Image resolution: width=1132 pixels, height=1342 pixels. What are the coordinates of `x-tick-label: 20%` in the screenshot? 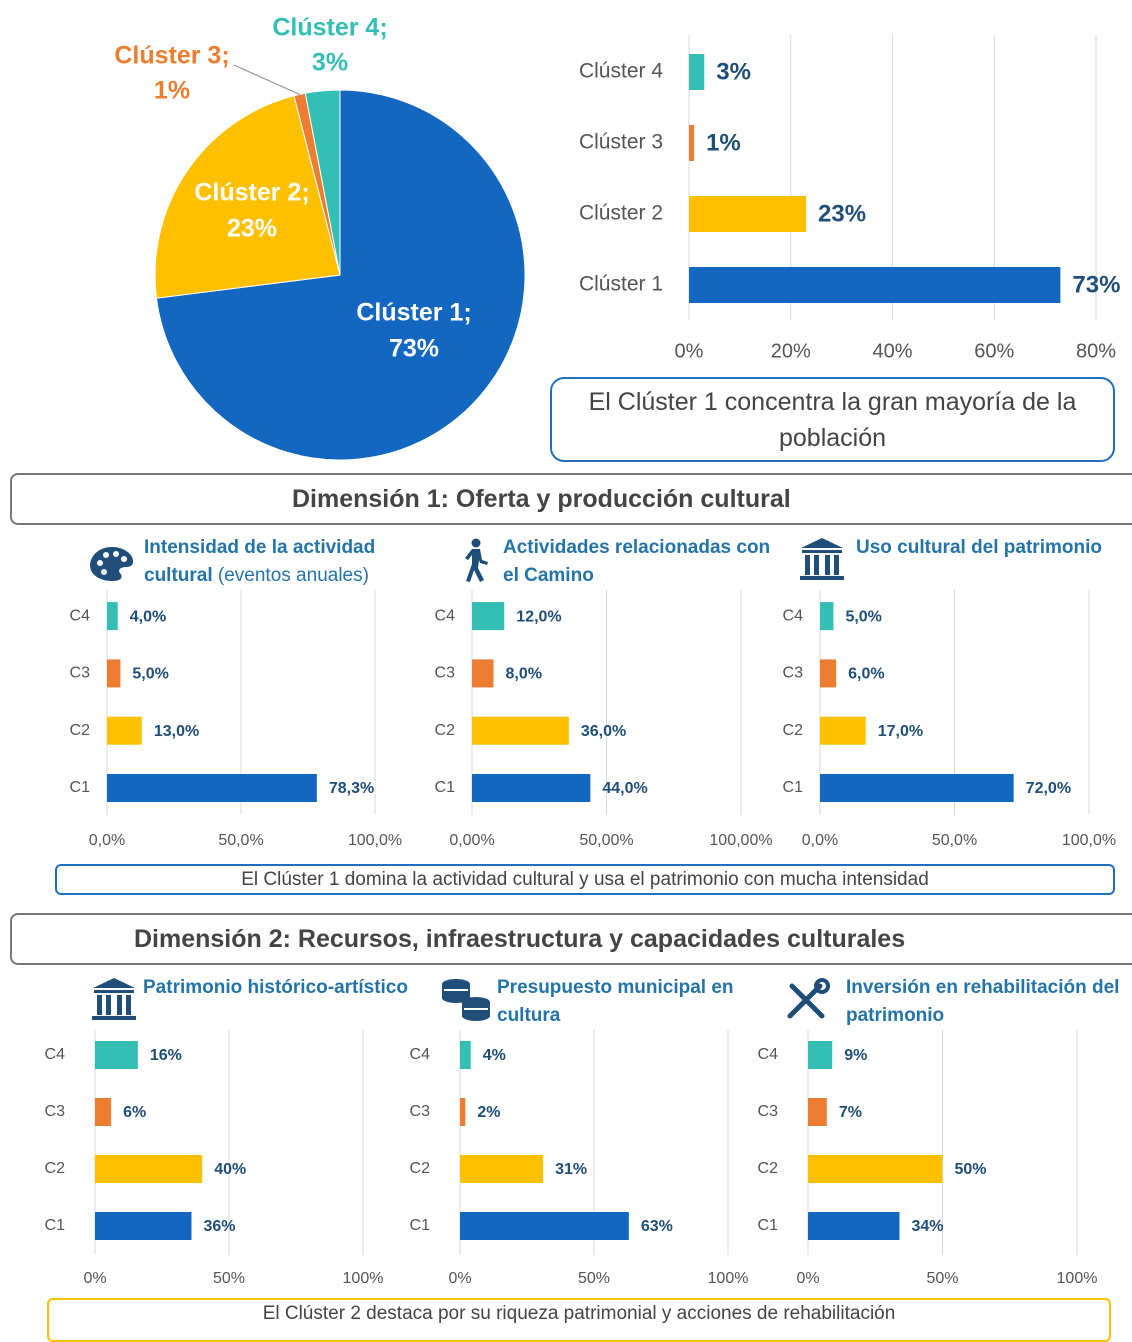 It's located at (791, 351).